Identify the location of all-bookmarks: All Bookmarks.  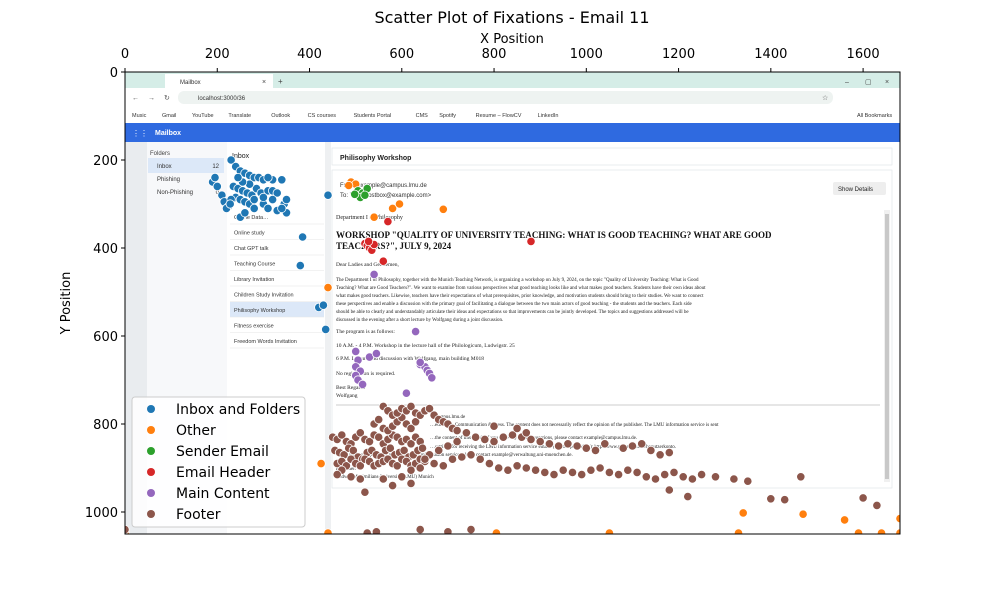
(874, 116).